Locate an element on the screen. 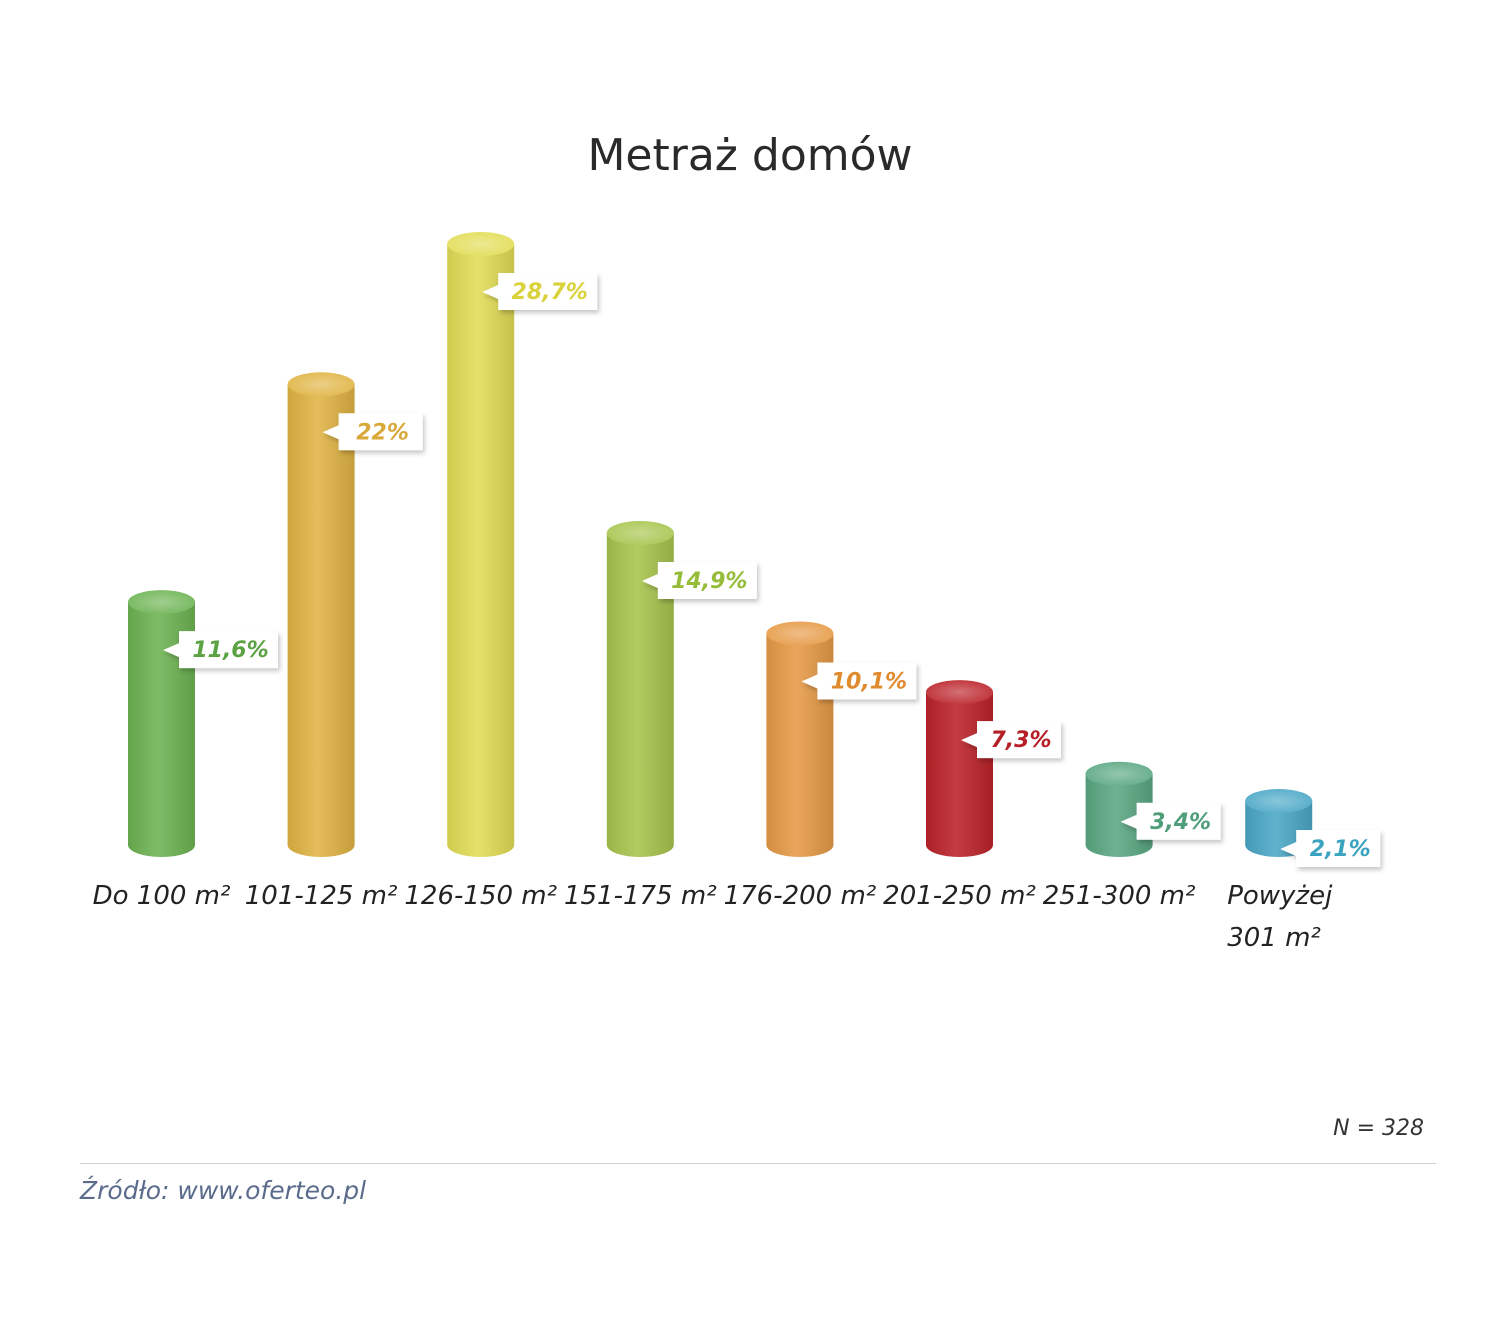  source-label: Źródło: www.oferteo.pl is located at coordinates (223, 1190).